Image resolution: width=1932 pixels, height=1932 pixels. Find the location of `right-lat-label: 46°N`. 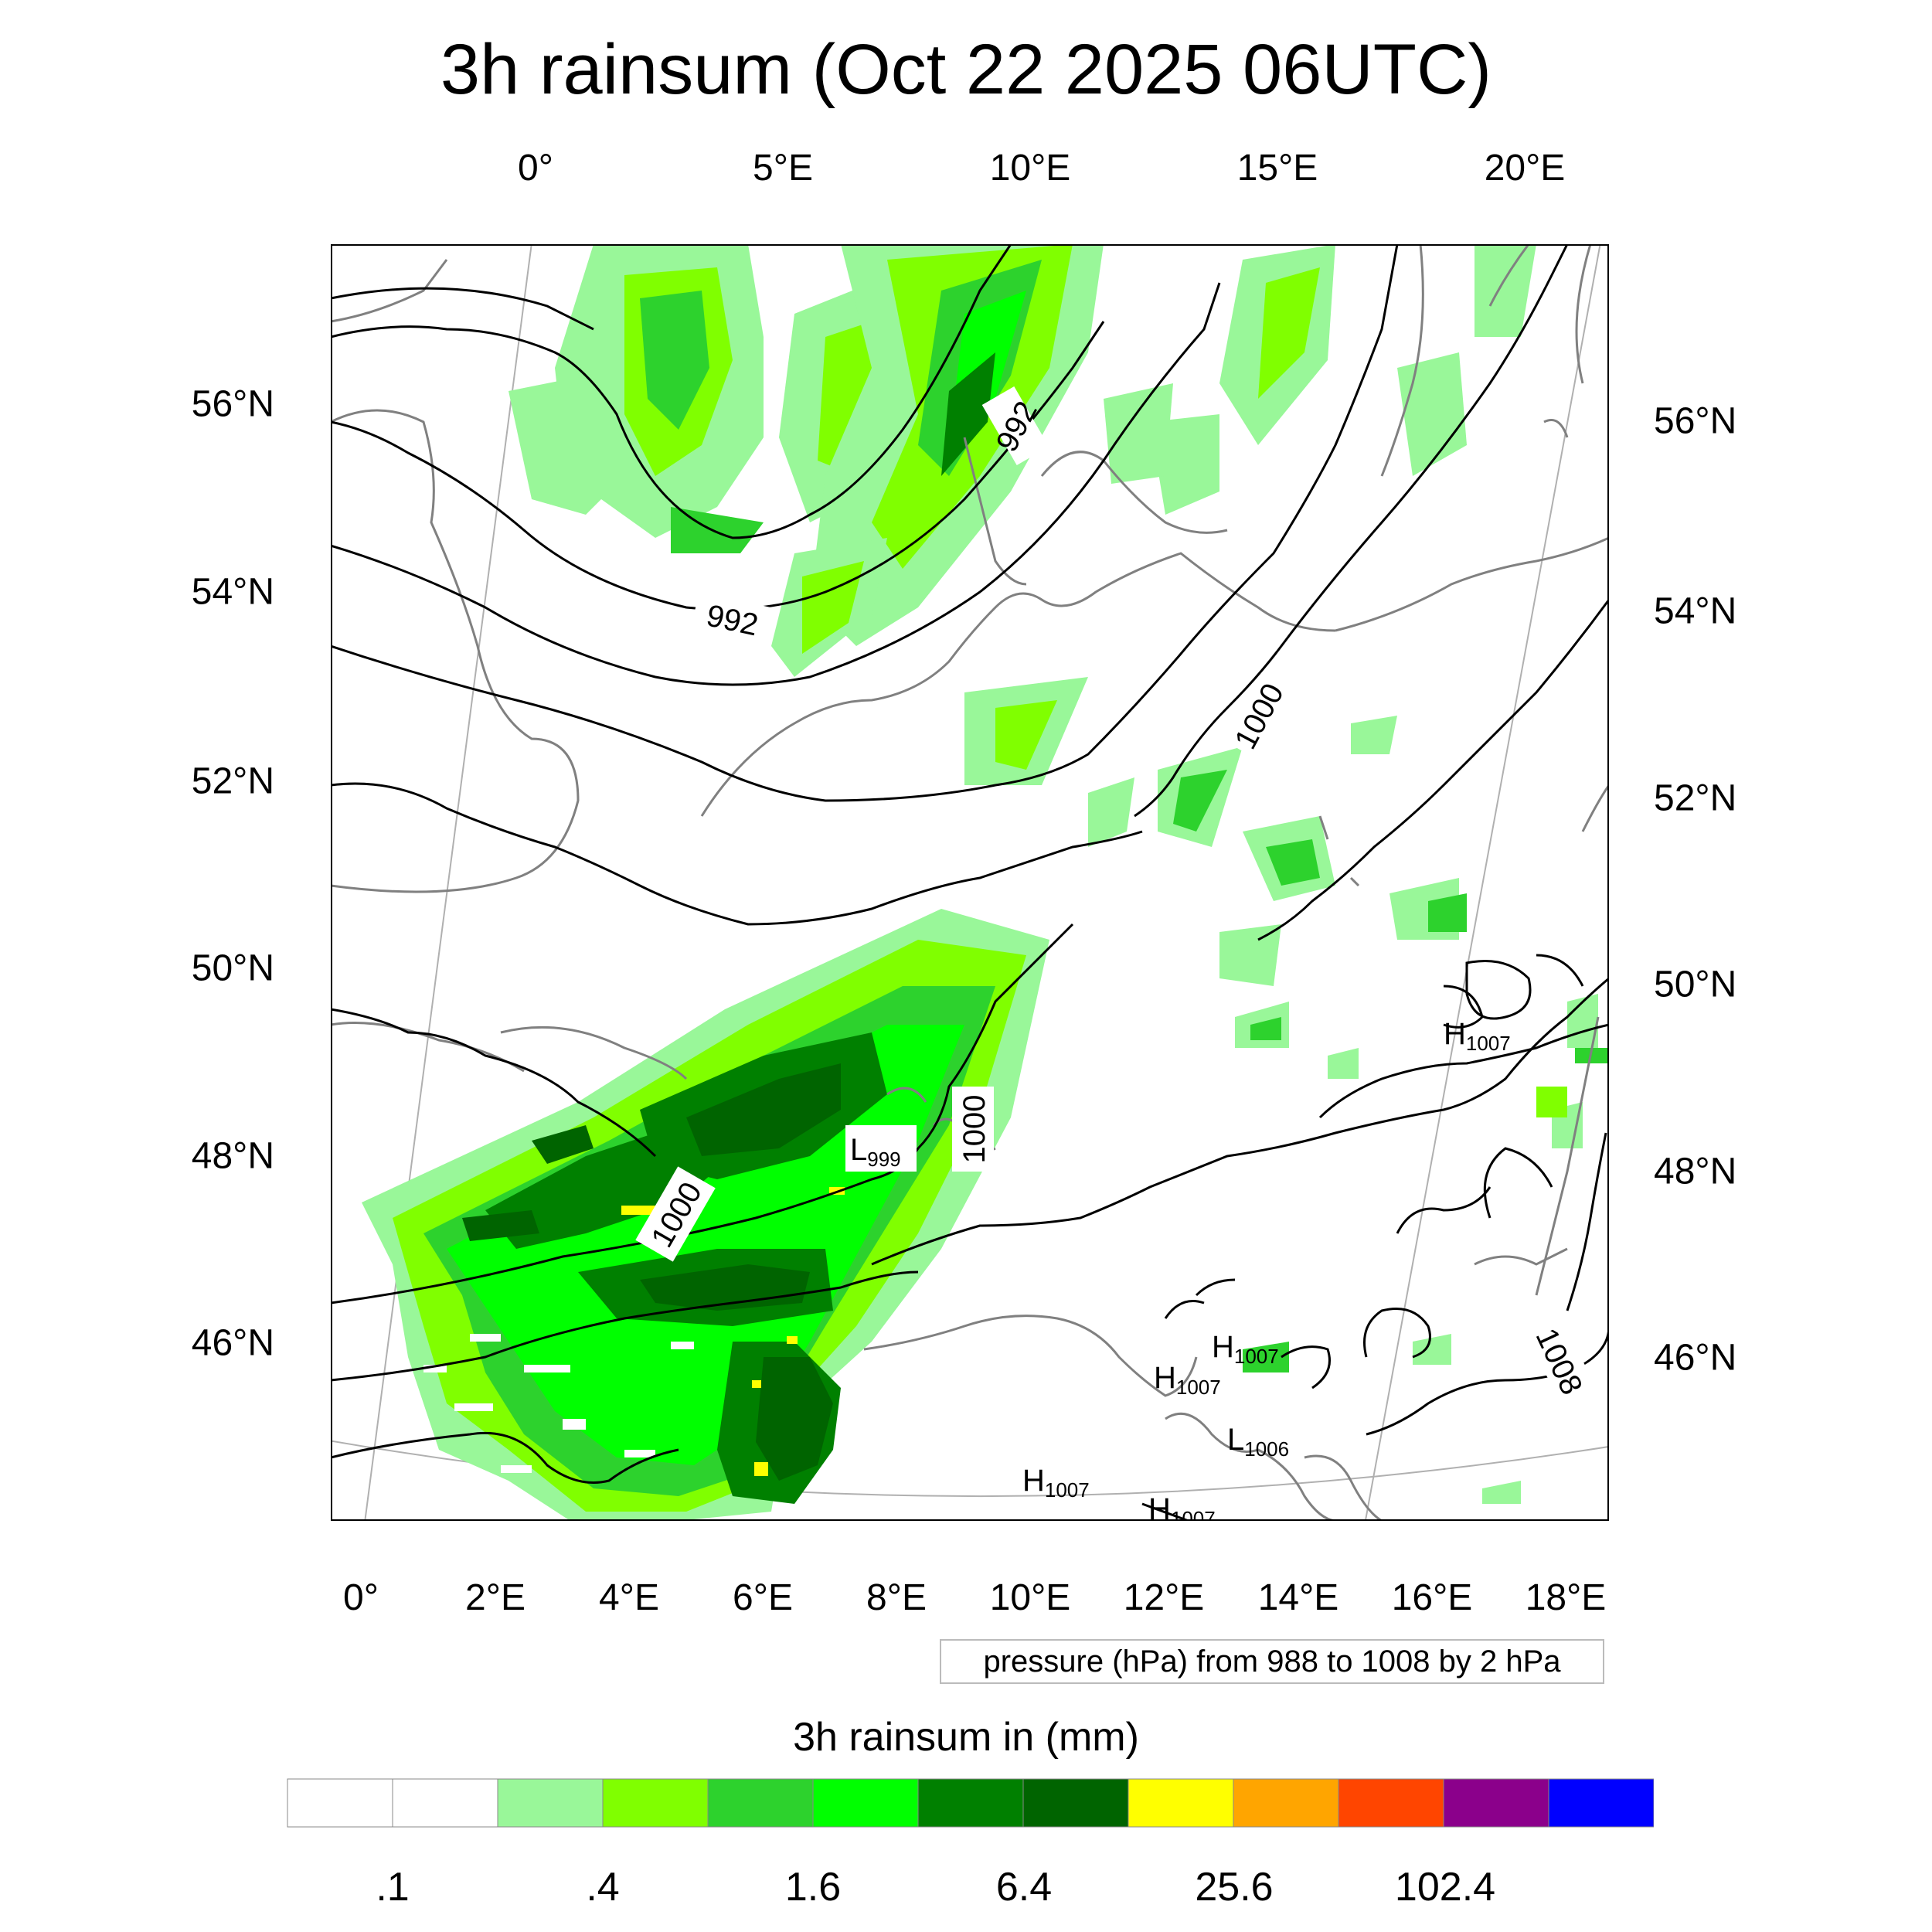

right-lat-label: 46°N is located at coordinates (1696, 1358).